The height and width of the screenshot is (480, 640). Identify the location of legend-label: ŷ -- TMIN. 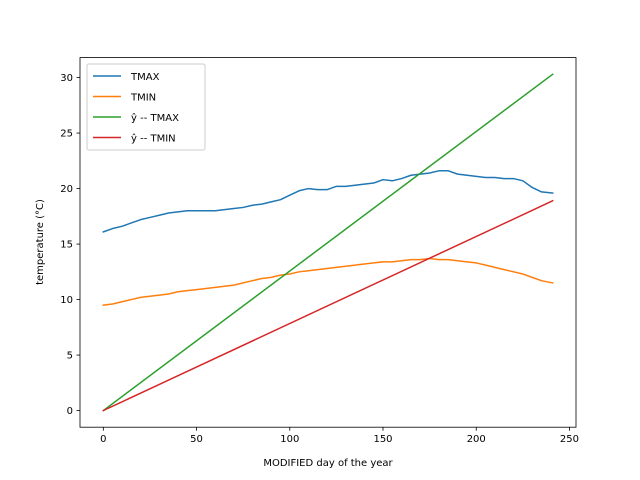
(153, 139).